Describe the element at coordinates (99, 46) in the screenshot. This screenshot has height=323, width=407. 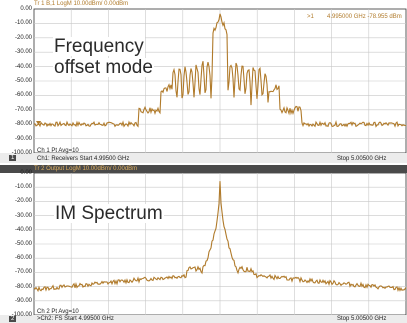
I see `panel-1-overlay-line1: Frequency` at that location.